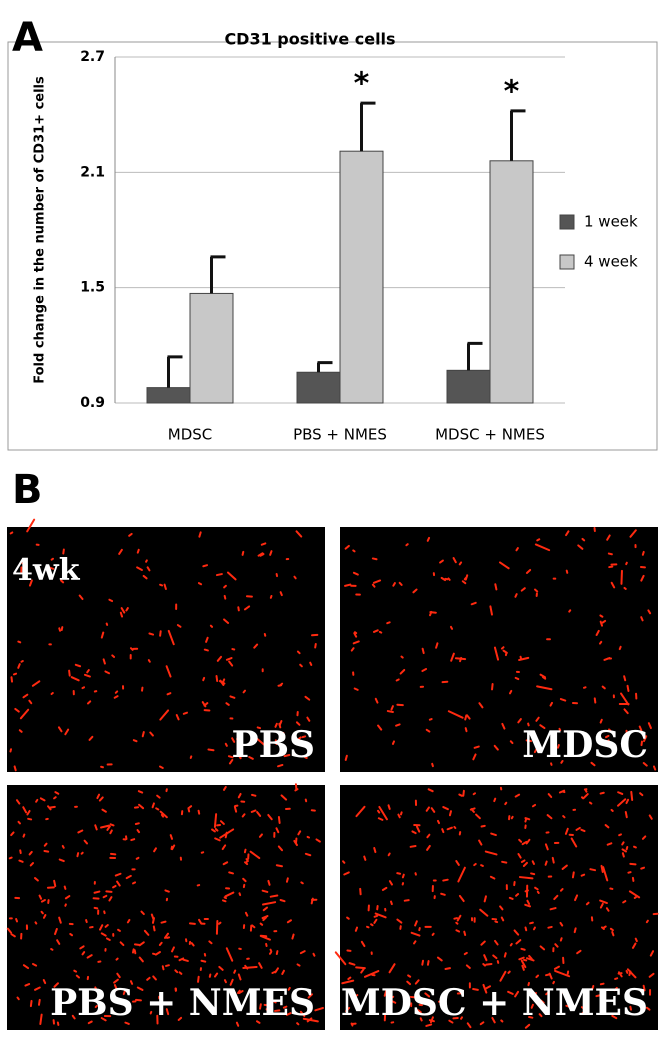 This screenshot has height=1041, width=665. Describe the element at coordinates (92, 172) in the screenshot. I see `y-tick-label: 2.1` at that location.